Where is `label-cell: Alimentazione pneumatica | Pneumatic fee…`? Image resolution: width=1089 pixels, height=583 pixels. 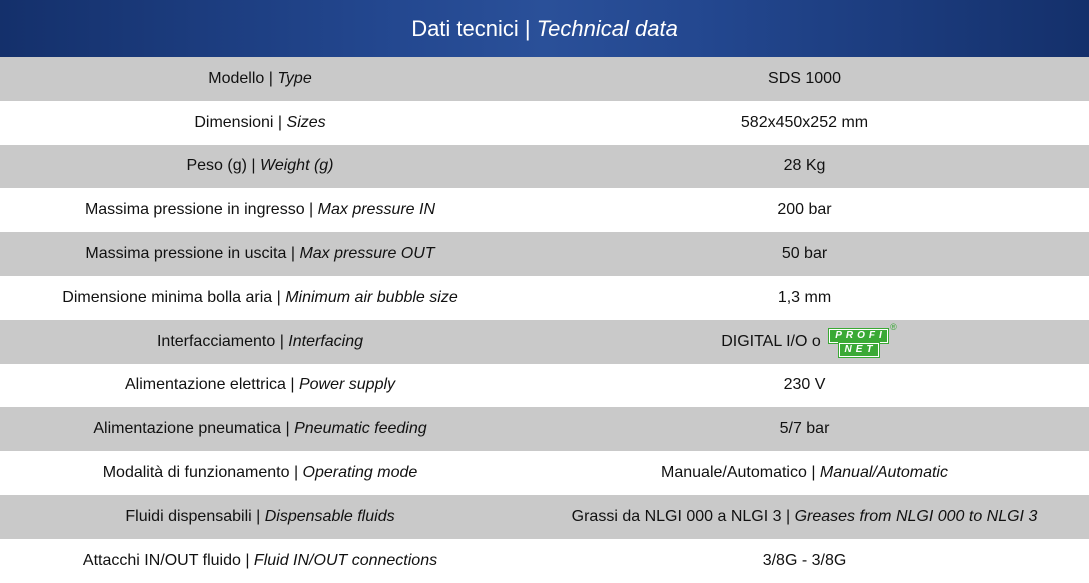 label-cell: Alimentazione pneumatica | Pneumatic fee… is located at coordinates (260, 429).